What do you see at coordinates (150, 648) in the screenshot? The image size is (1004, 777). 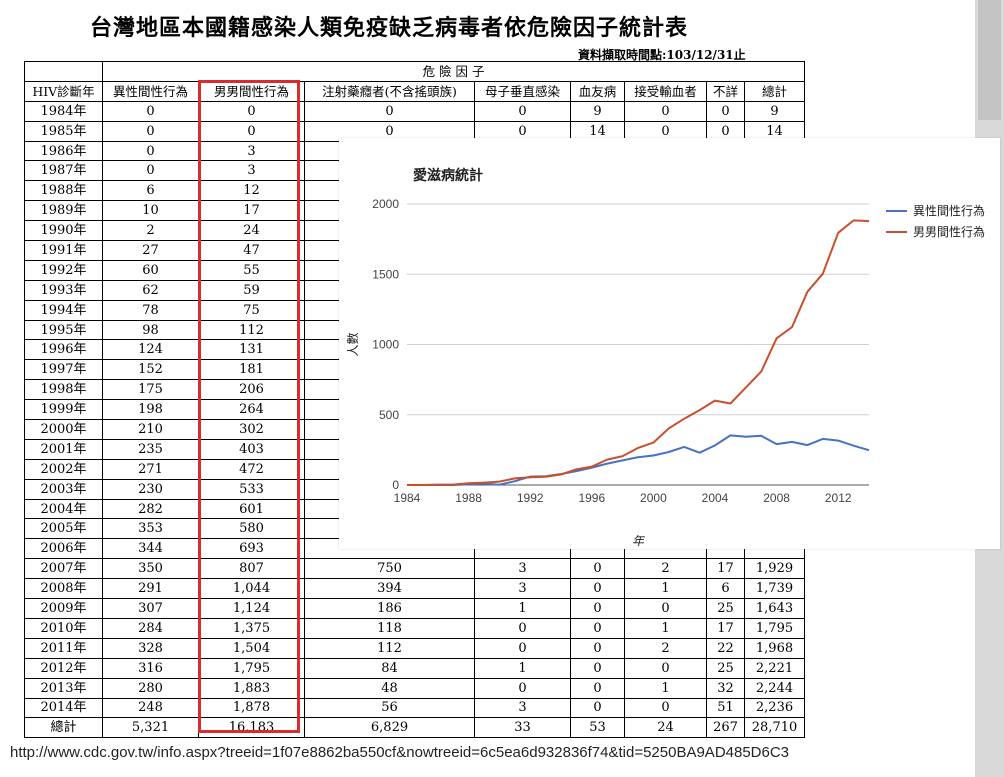 I see `table-cell: 328` at bounding box center [150, 648].